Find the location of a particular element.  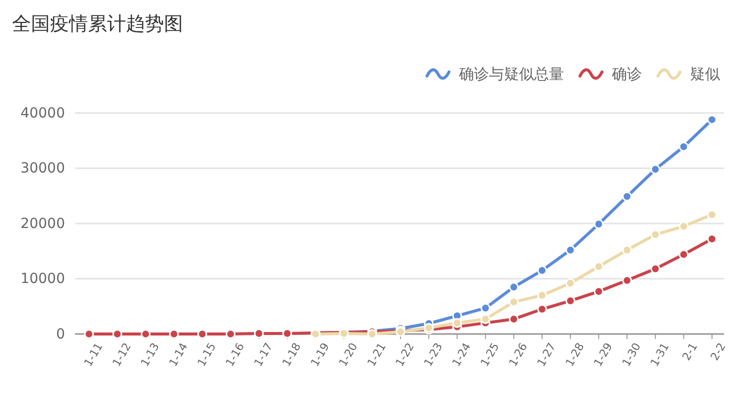

legend-label: 确诊 is located at coordinates (626, 74).